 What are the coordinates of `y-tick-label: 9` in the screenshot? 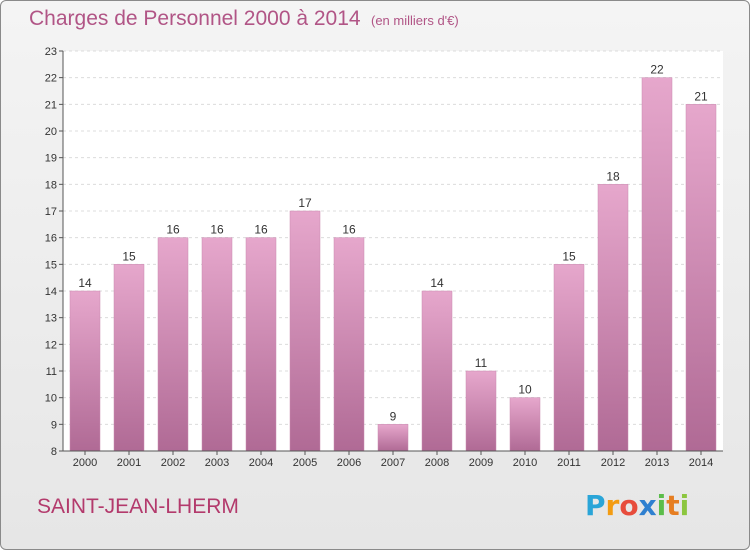 It's located at (54, 425).